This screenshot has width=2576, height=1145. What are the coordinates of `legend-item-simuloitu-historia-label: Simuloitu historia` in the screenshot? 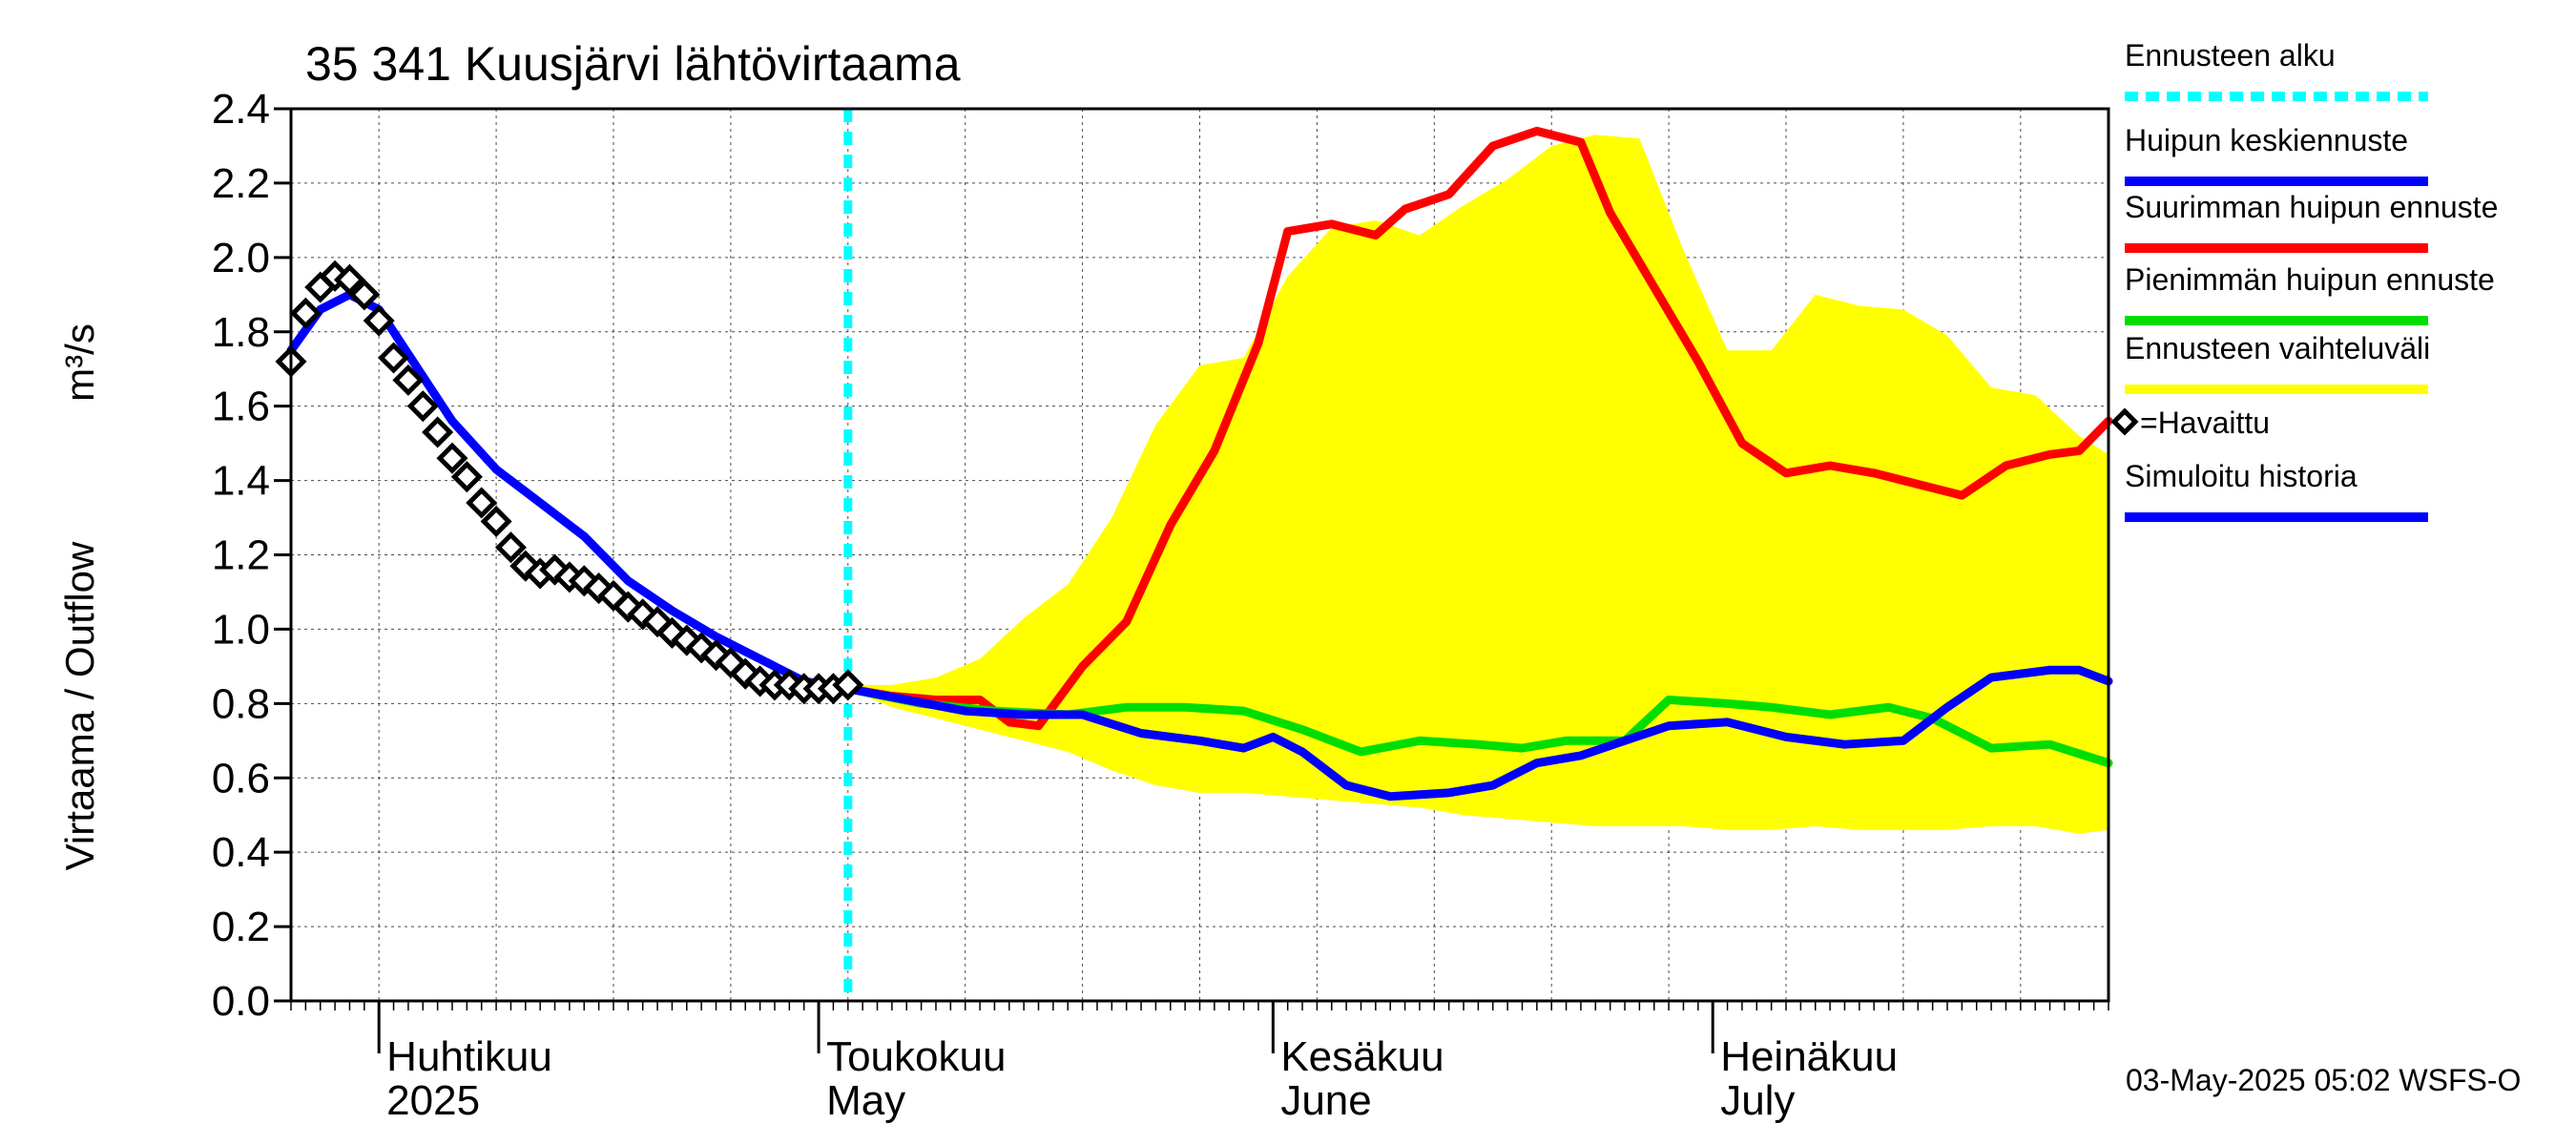 It's located at (2241, 476).